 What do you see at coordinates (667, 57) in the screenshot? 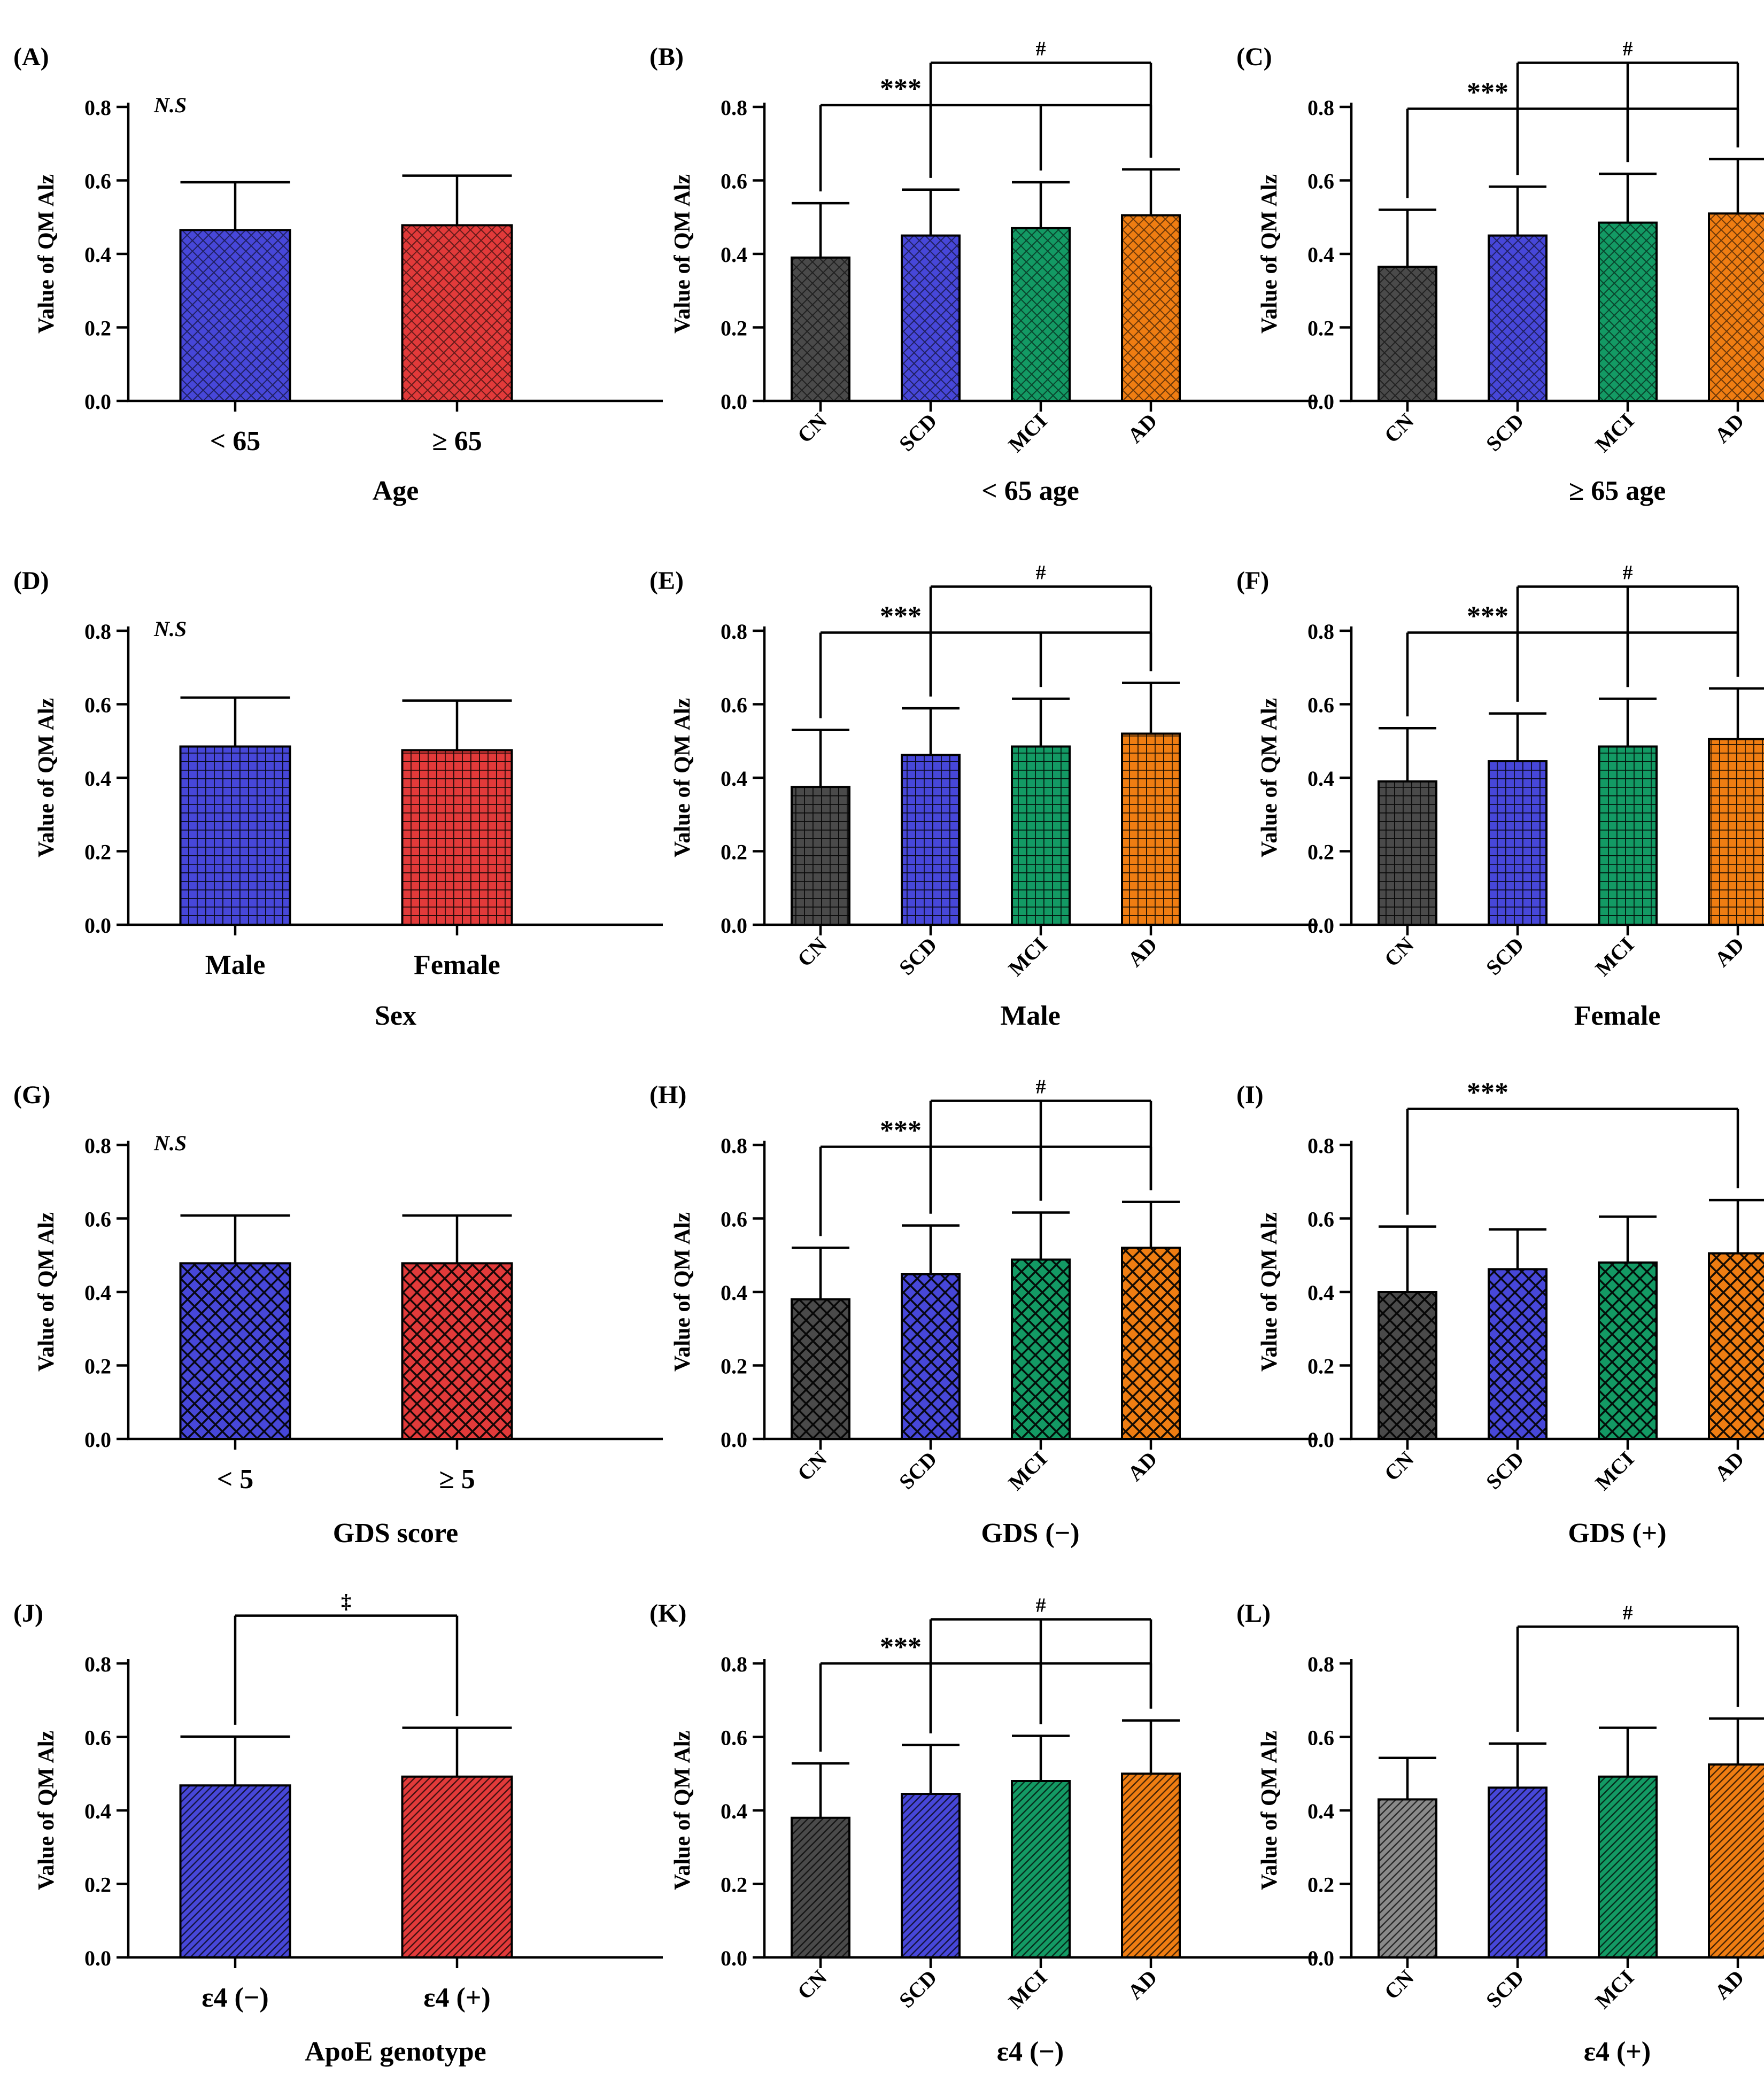
I see `panel-label: (B)` at bounding box center [667, 57].